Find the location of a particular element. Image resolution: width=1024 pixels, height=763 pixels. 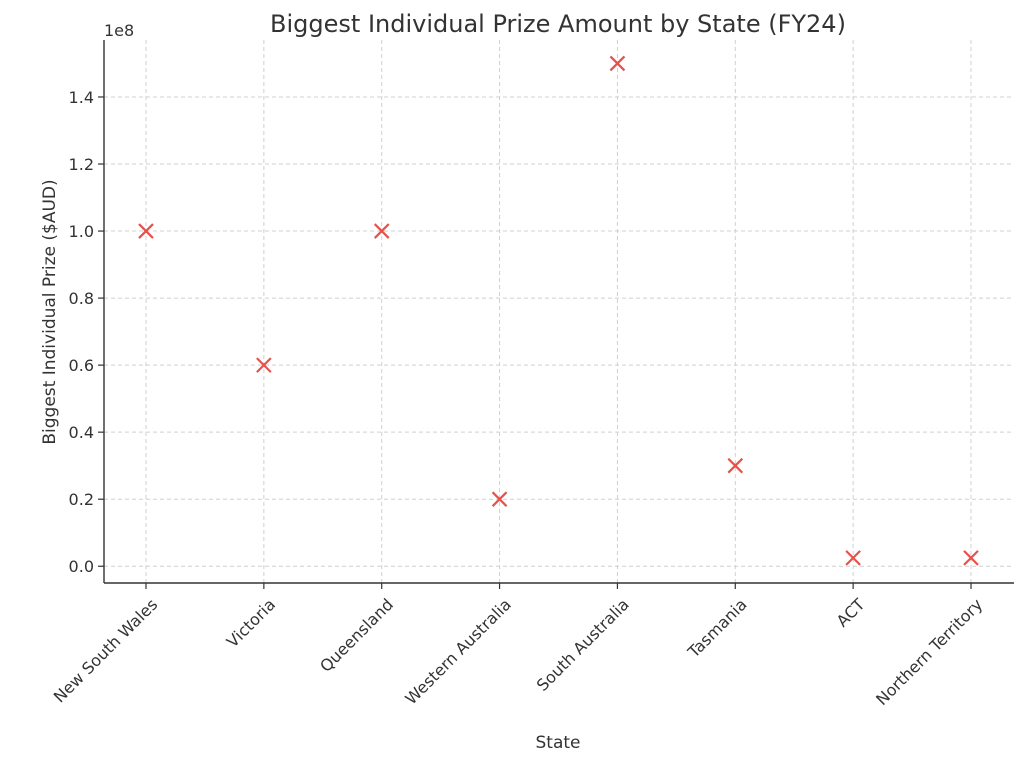

y-tick-label: 0.2 is located at coordinates (81, 499).